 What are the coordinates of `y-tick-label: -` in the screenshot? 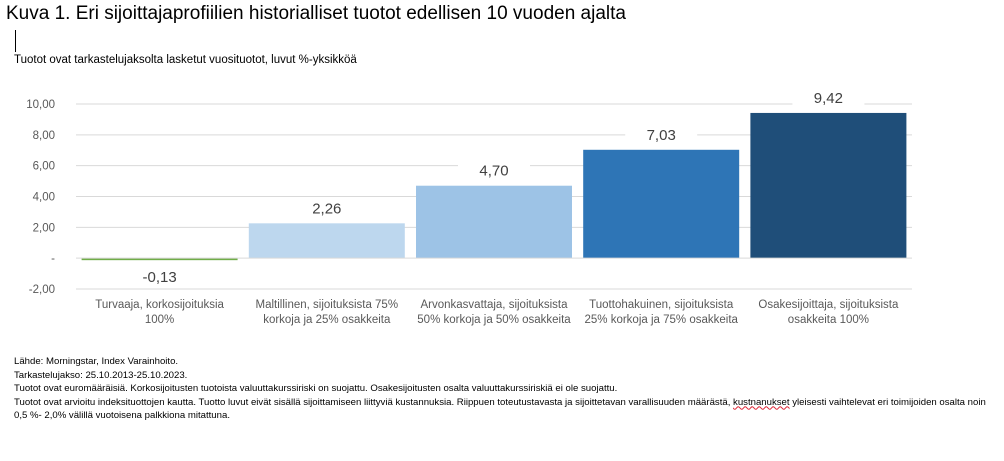 It's located at (53, 259).